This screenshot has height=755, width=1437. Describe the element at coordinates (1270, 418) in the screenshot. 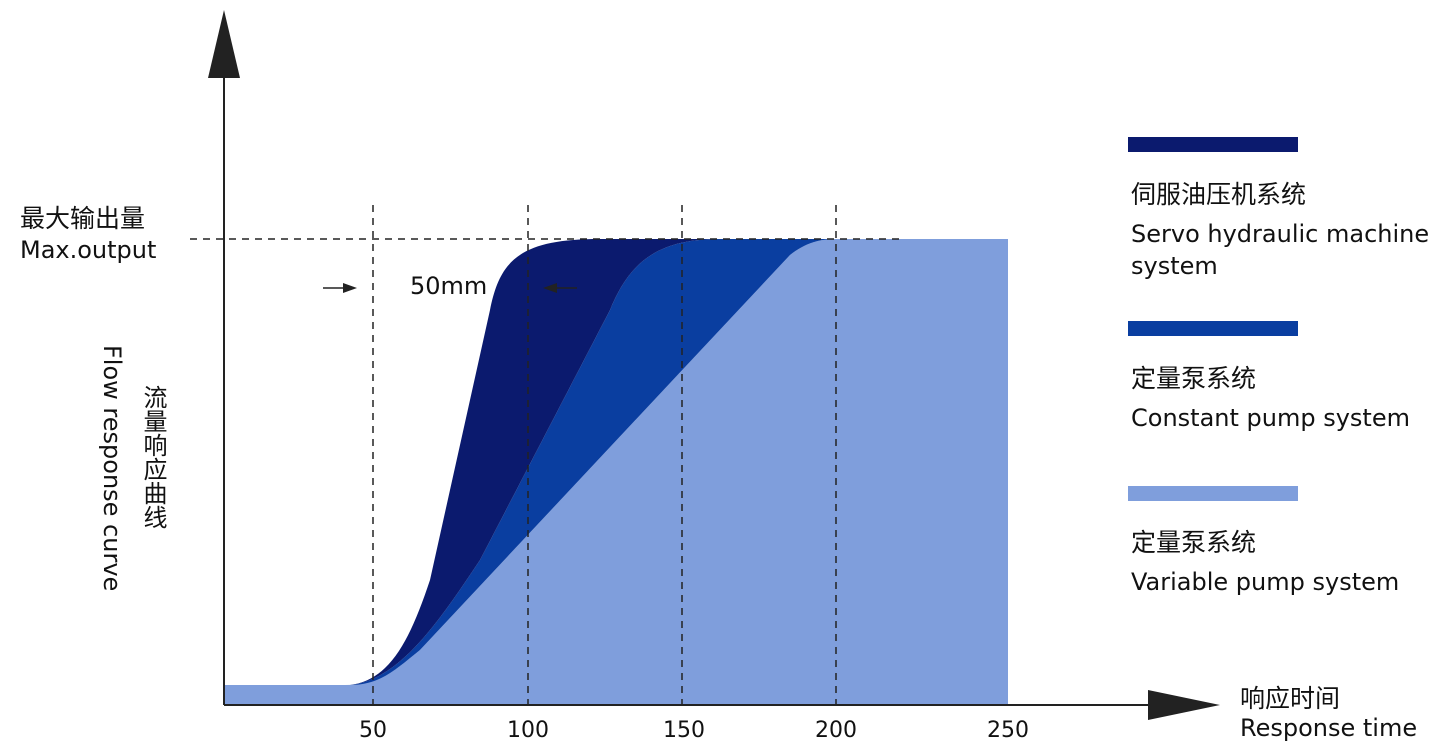

I see `legend-en: Constant pump system` at that location.